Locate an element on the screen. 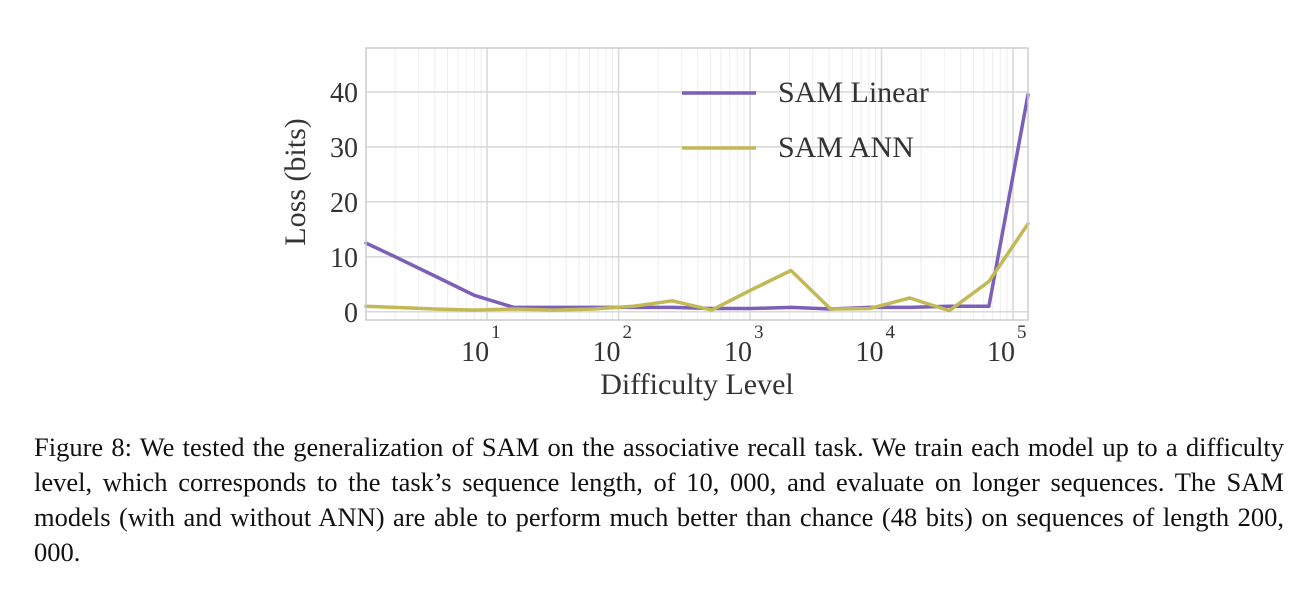 The width and height of the screenshot is (1316, 600). y-tick-label: 20 is located at coordinates (344, 203).